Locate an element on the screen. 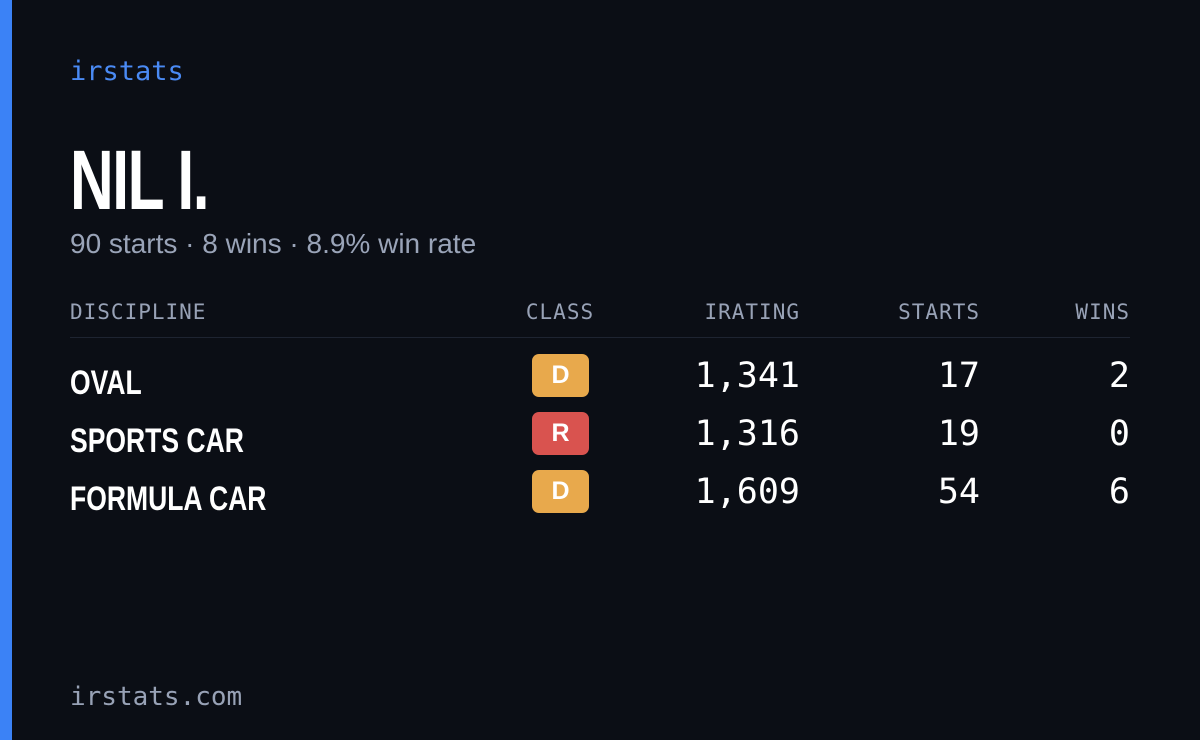  driver-name: NIL I. is located at coordinates (140, 180).